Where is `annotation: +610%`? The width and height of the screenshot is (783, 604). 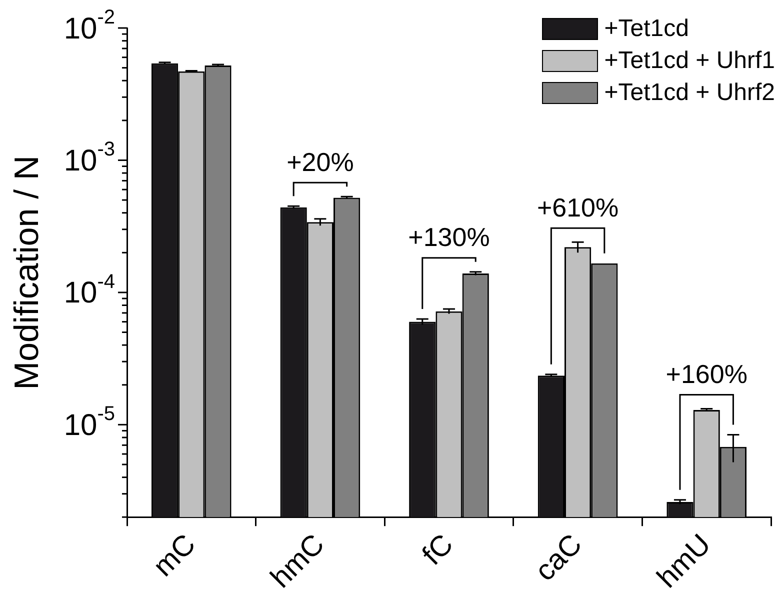 annotation: +610% is located at coordinates (577, 207).